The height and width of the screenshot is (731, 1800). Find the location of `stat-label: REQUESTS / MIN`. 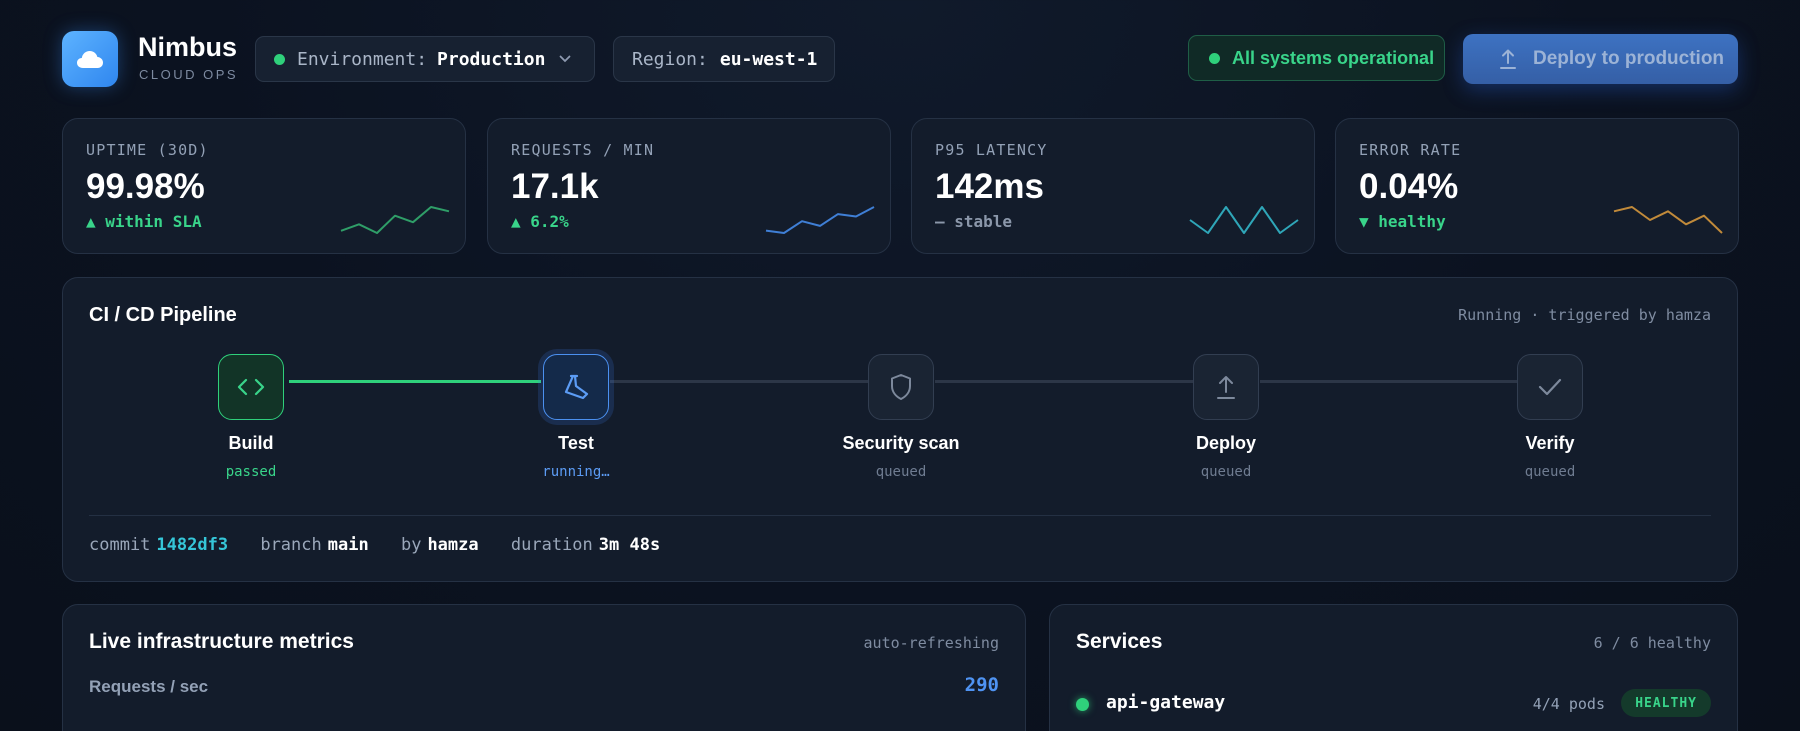

stat-label: REQUESTS / MIN is located at coordinates (583, 150).